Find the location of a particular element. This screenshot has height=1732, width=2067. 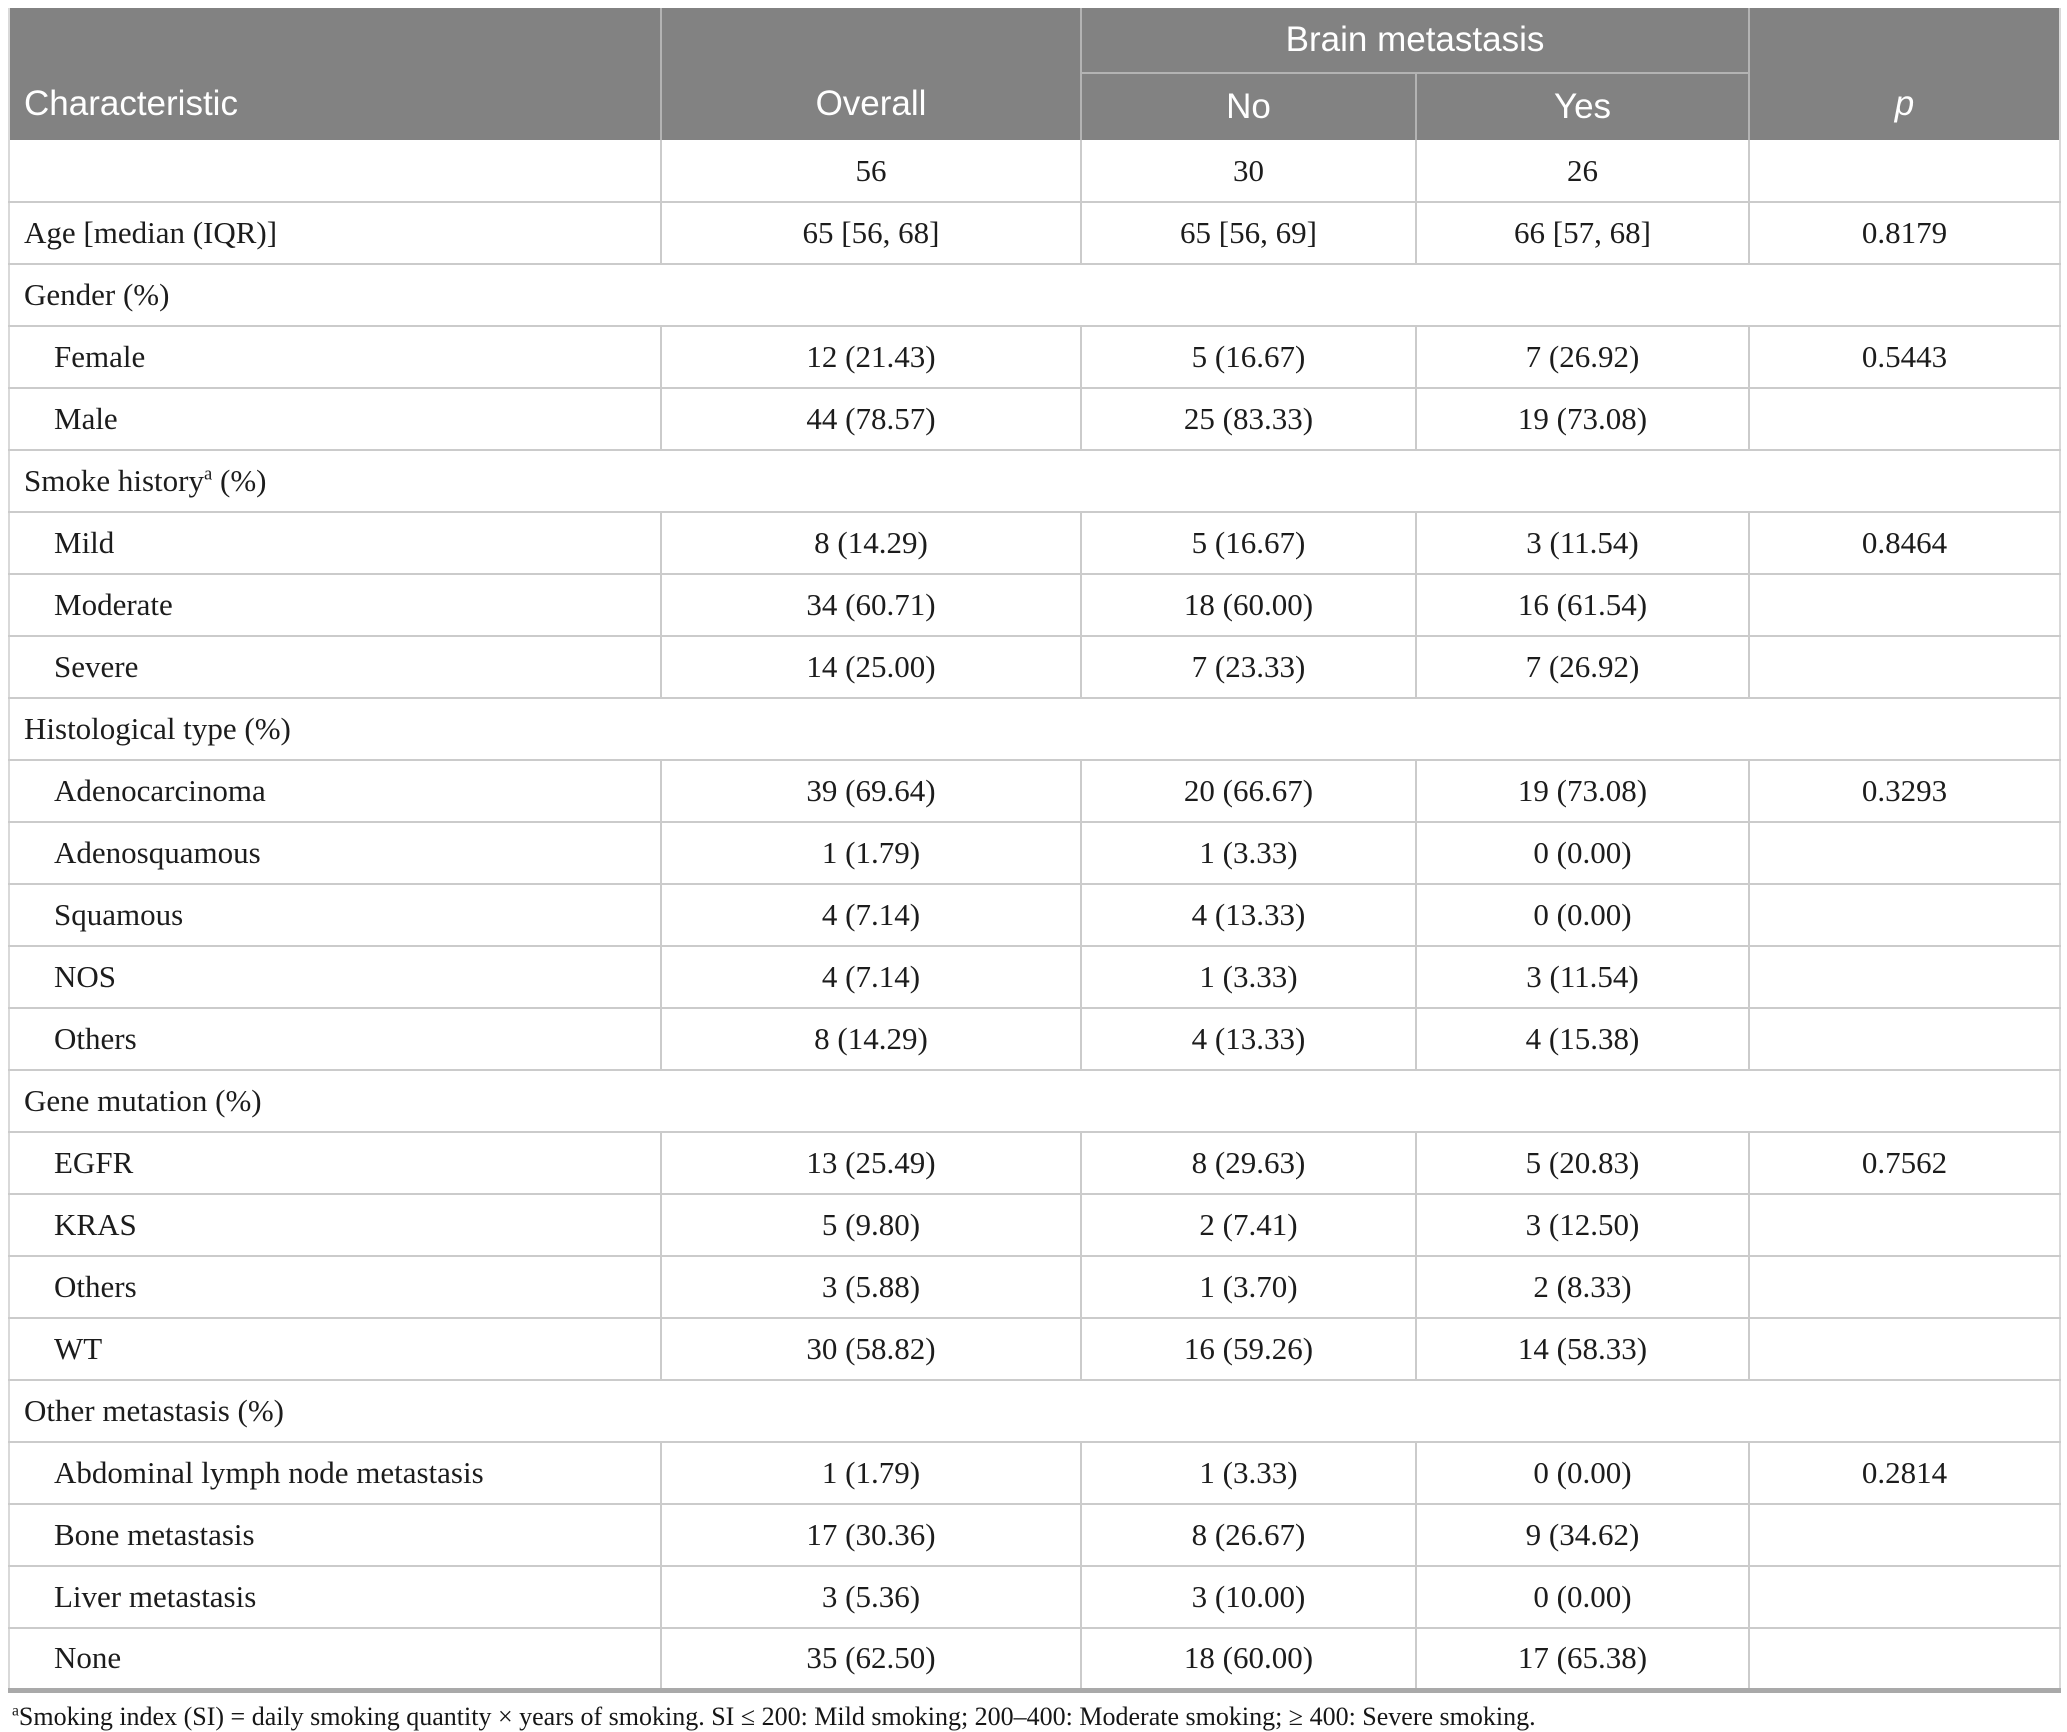

section-label: Gene mutation (%) is located at coordinates (1034, 1100).